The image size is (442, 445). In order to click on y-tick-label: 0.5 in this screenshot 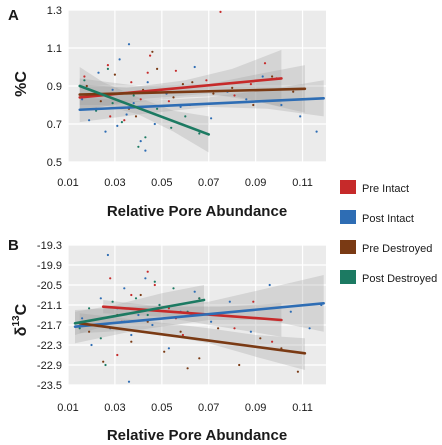, I will do `click(54, 163)`.